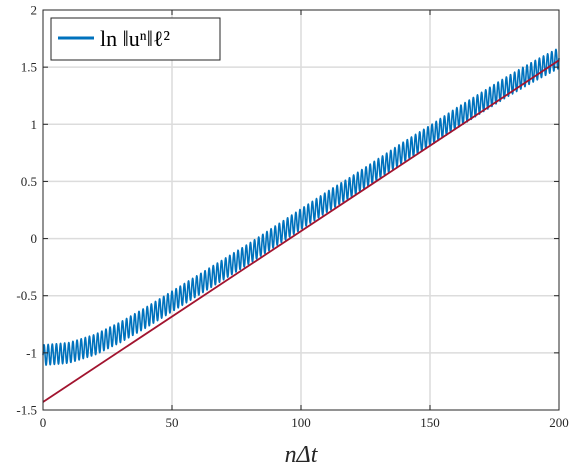  I want to click on y-tick-label: -1.5, so click(26, 410).